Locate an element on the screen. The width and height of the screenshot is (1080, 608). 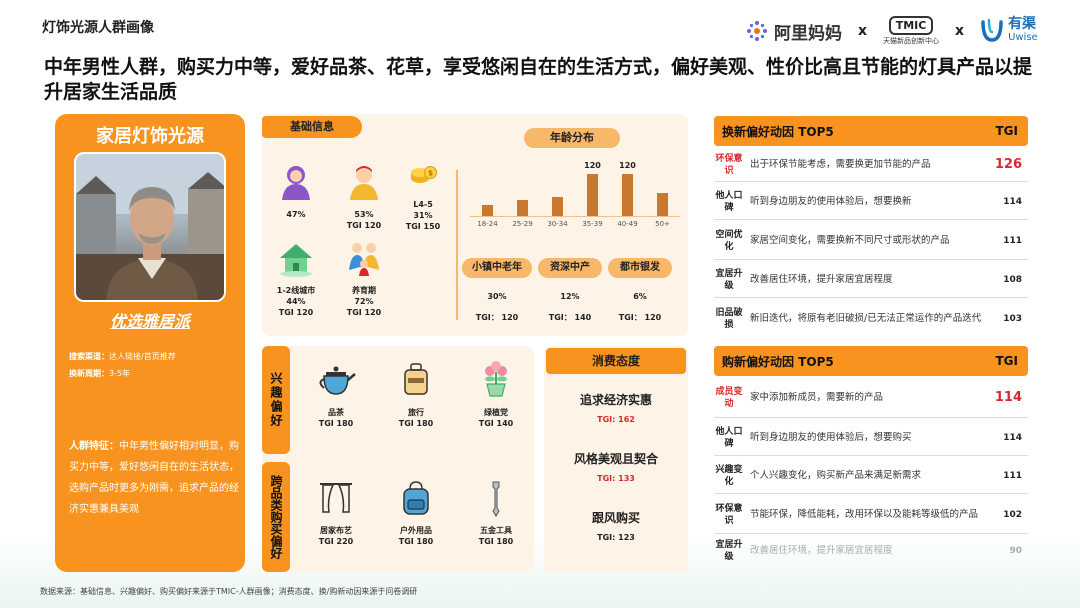
attitude-tgi-0: TGI: 162 is located at coordinates (616, 419).